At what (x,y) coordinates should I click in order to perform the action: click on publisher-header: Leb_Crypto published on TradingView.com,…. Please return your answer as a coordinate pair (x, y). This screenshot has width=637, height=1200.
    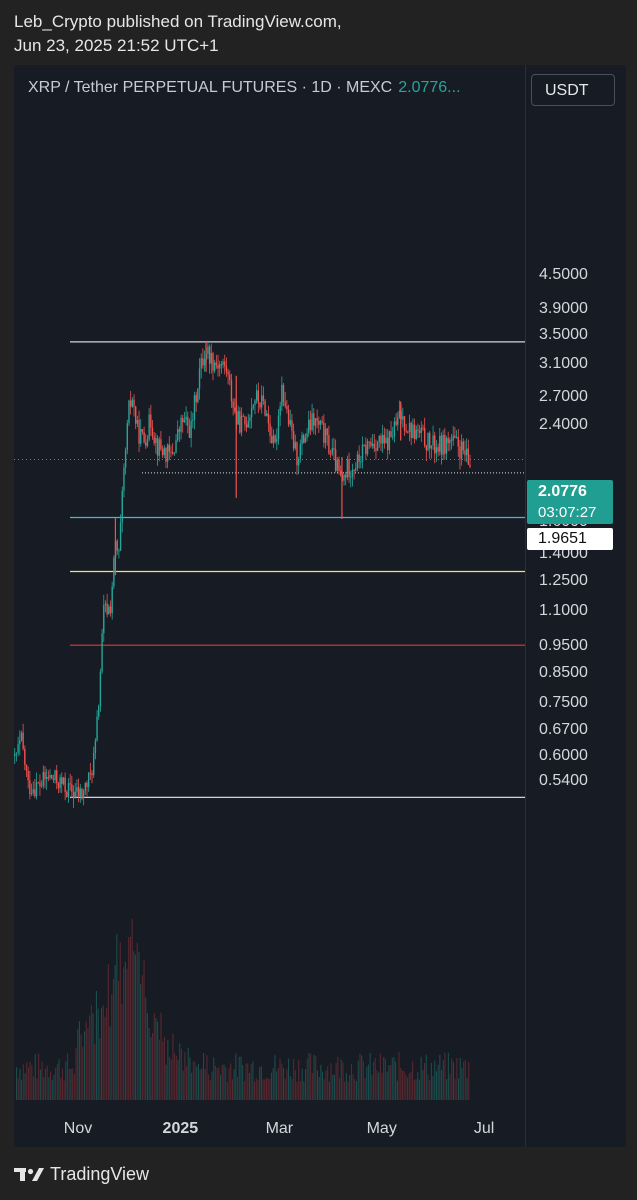
    Looking at the image, I should click on (178, 34).